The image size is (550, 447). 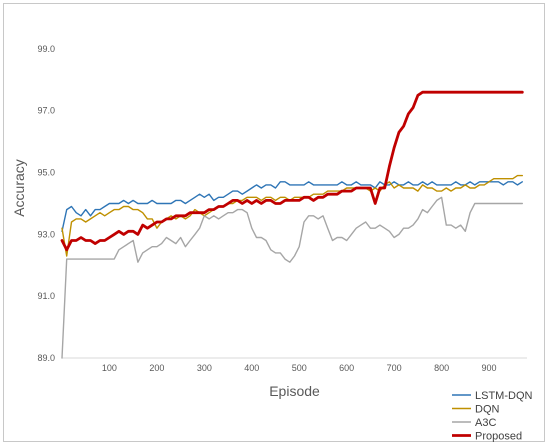 I want to click on y-tick-label: 97.0, so click(x=46, y=111).